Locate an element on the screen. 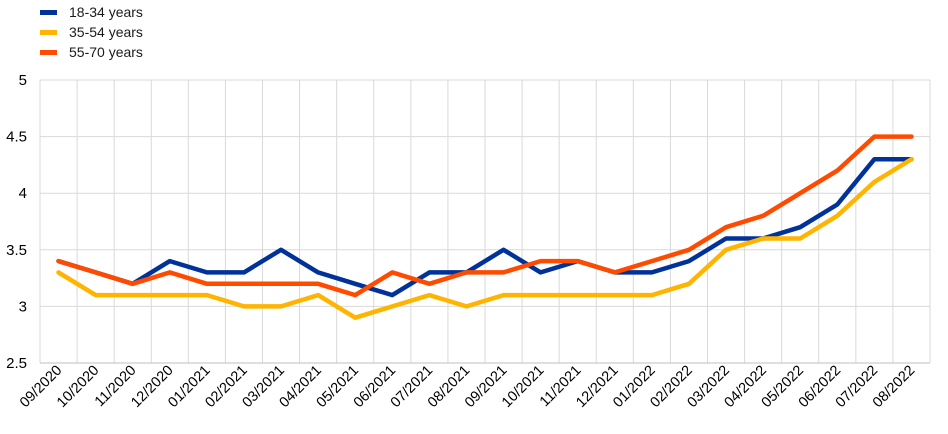 The width and height of the screenshot is (948, 434). y-tick-label: 5 is located at coordinates (23, 80).